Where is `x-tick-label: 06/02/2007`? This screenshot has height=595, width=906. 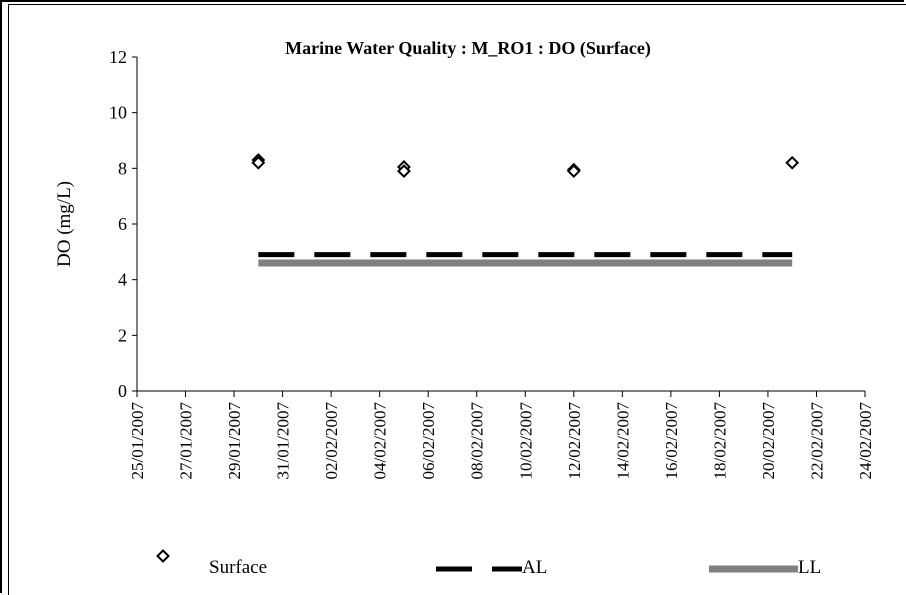 x-tick-label: 06/02/2007 is located at coordinates (428, 441).